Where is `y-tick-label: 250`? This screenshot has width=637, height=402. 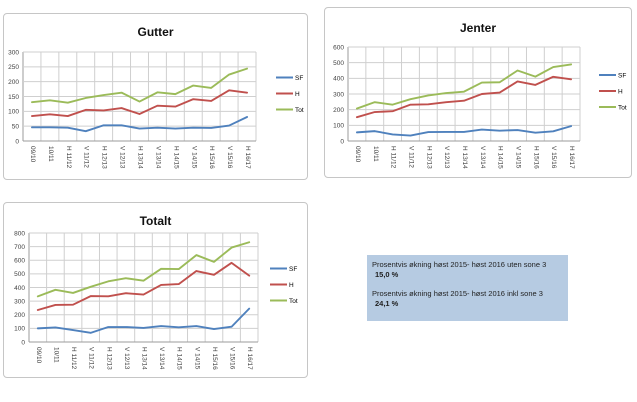 y-tick-label: 250 is located at coordinates (13, 67).